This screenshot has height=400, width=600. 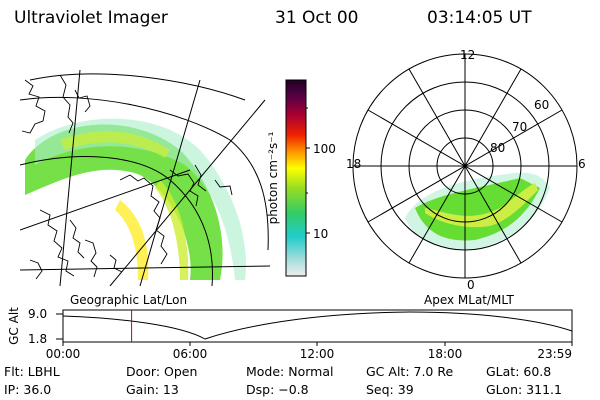 I want to click on timeline-frame, so click(x=317, y=326).